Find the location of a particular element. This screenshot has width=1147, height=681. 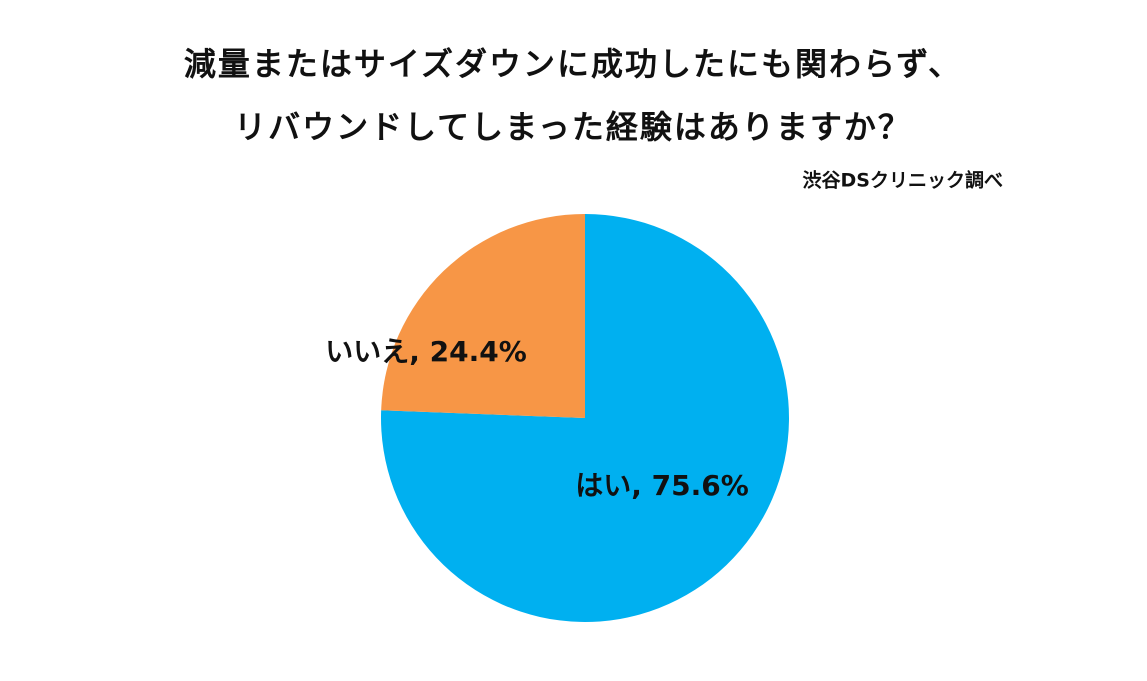

pie-slice is located at coordinates (483, 316).